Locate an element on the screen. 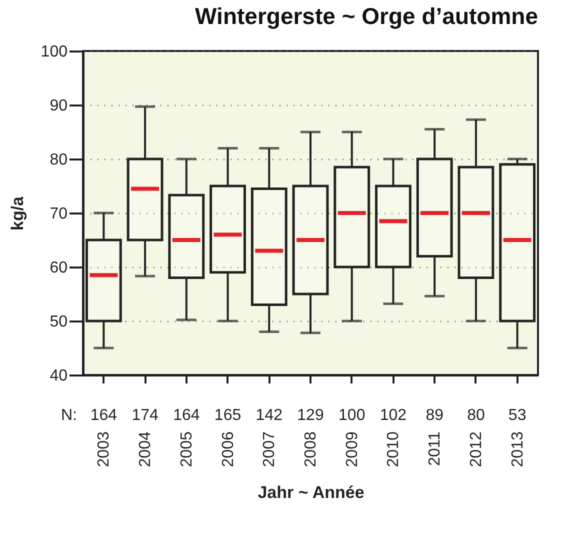 The width and height of the screenshot is (579, 543). x-tick-label: 2004 is located at coordinates (145, 449).